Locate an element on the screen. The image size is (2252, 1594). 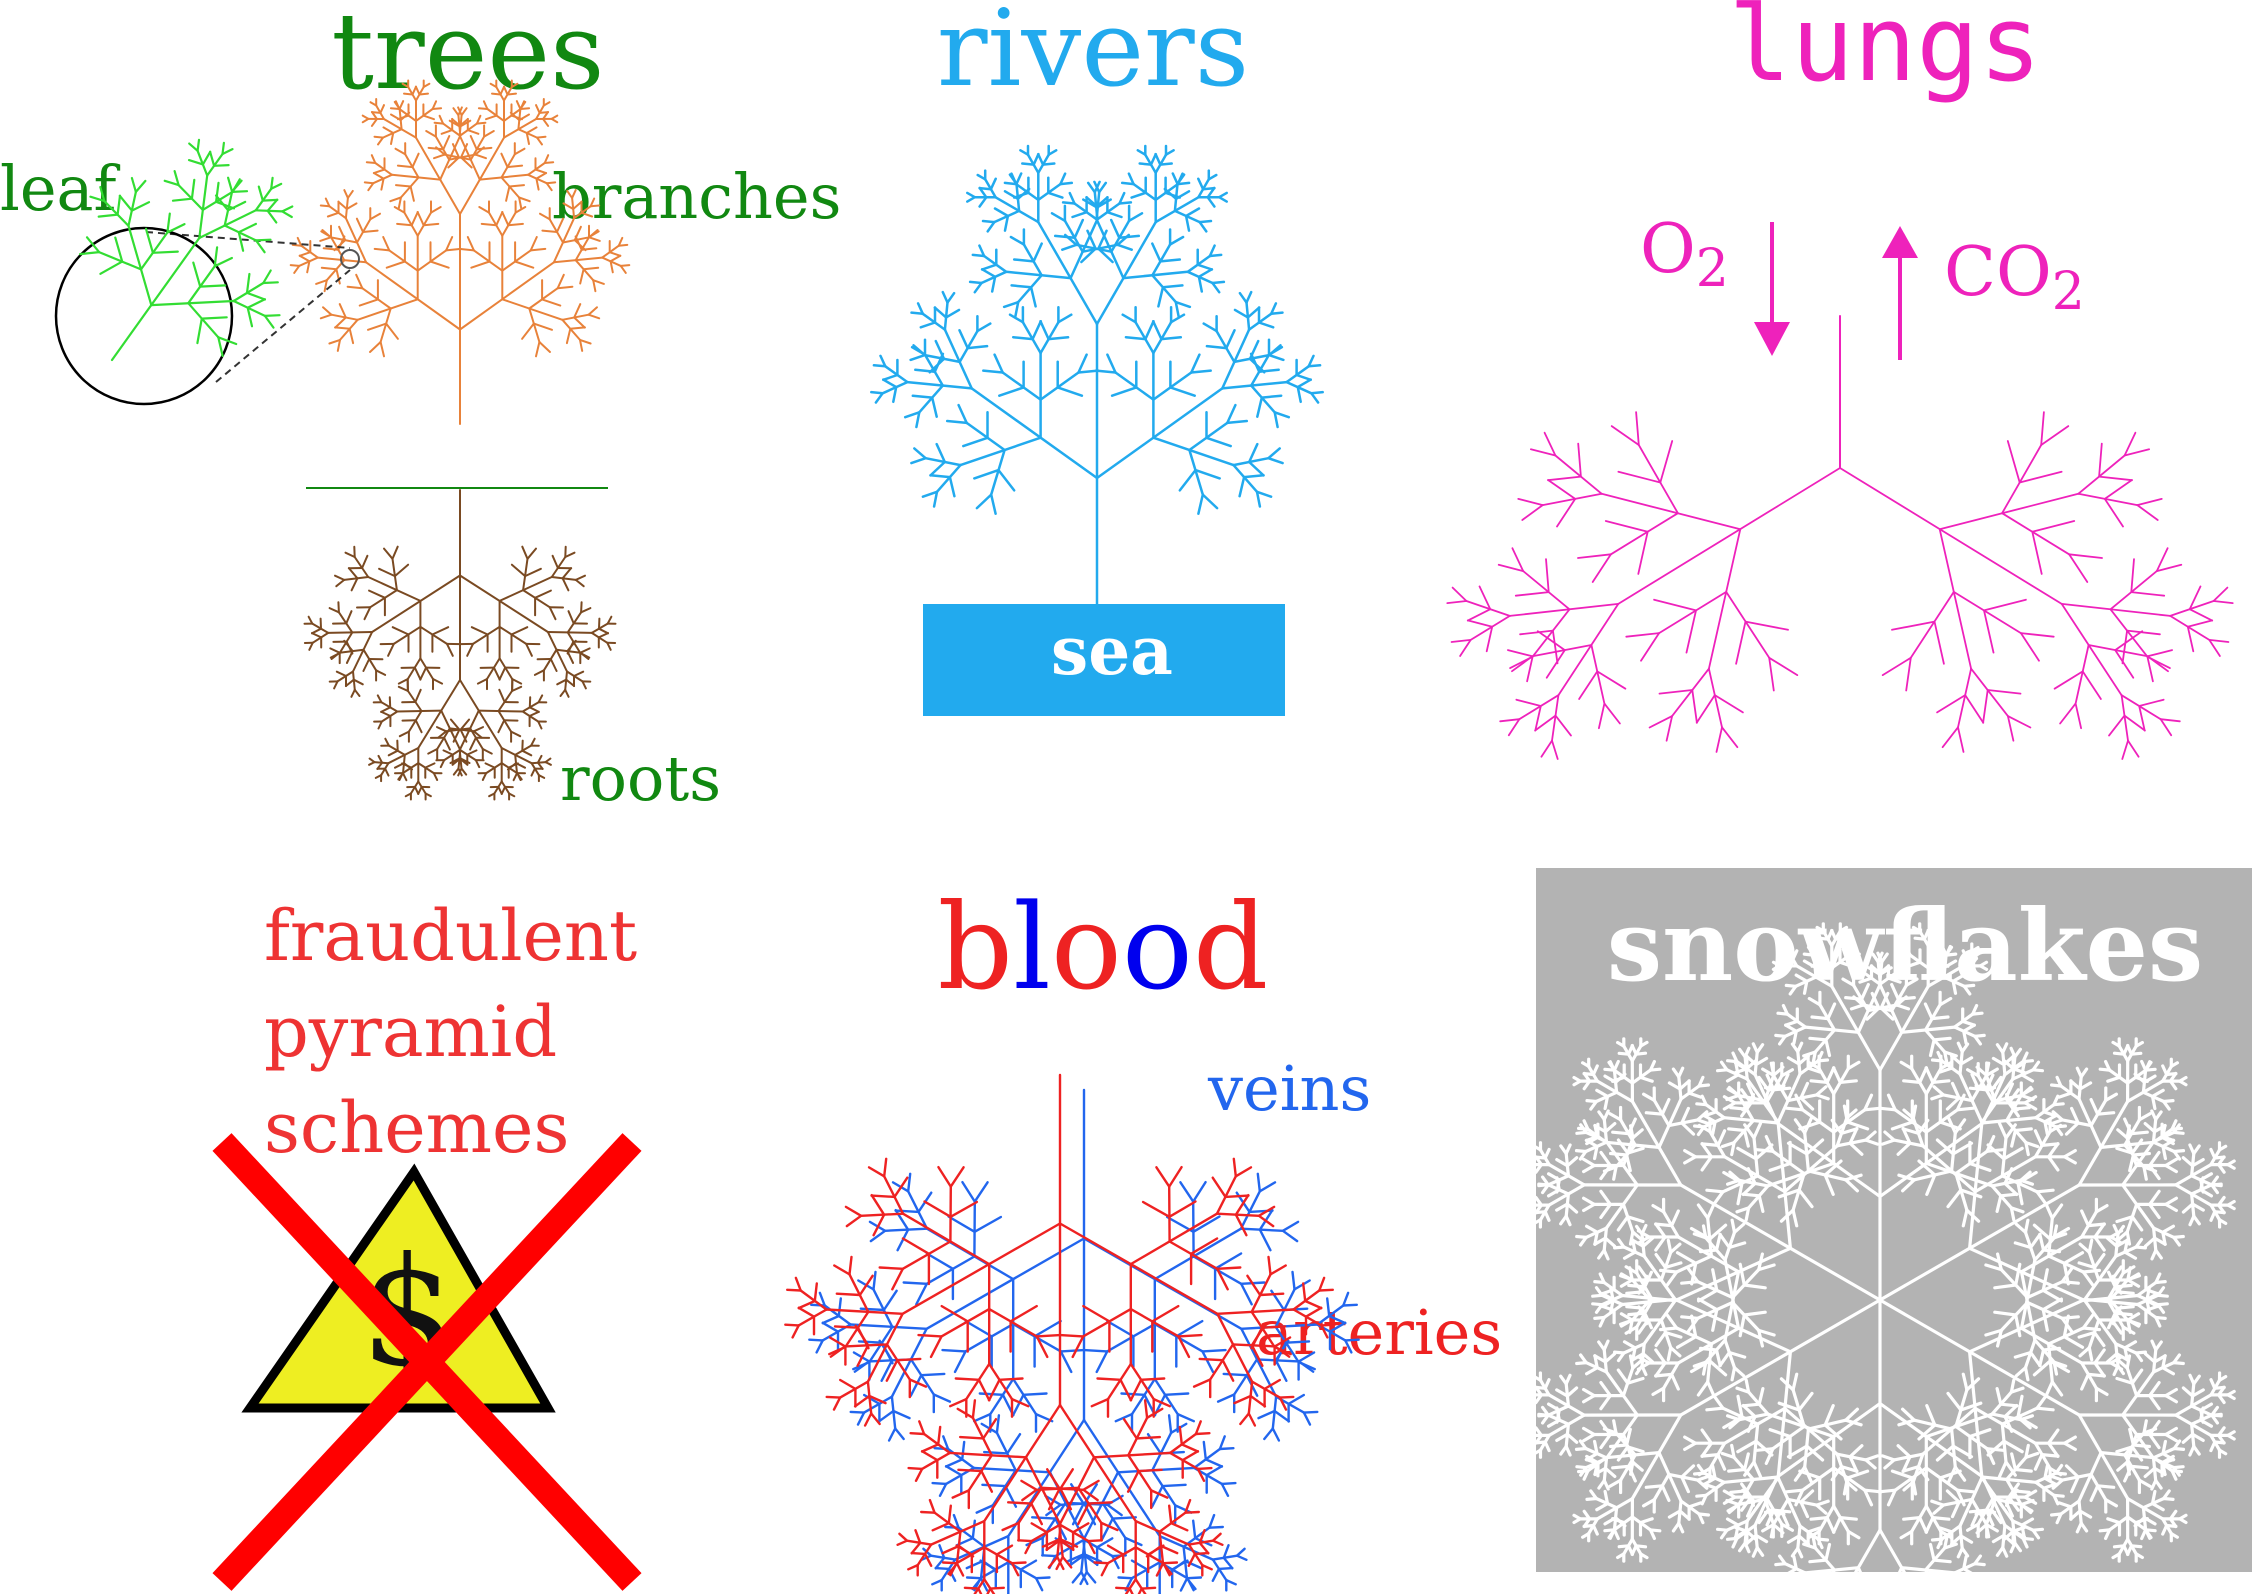
co2-arrow-head is located at coordinates (1900, 242).